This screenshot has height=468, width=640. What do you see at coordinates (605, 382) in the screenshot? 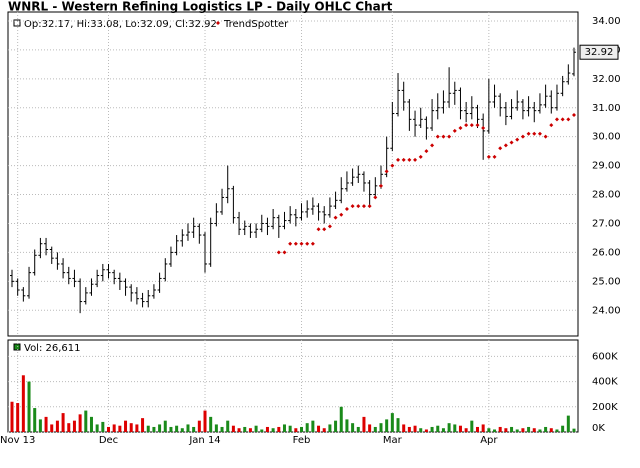
I see `y2-tick-label: 400K` at bounding box center [605, 382].